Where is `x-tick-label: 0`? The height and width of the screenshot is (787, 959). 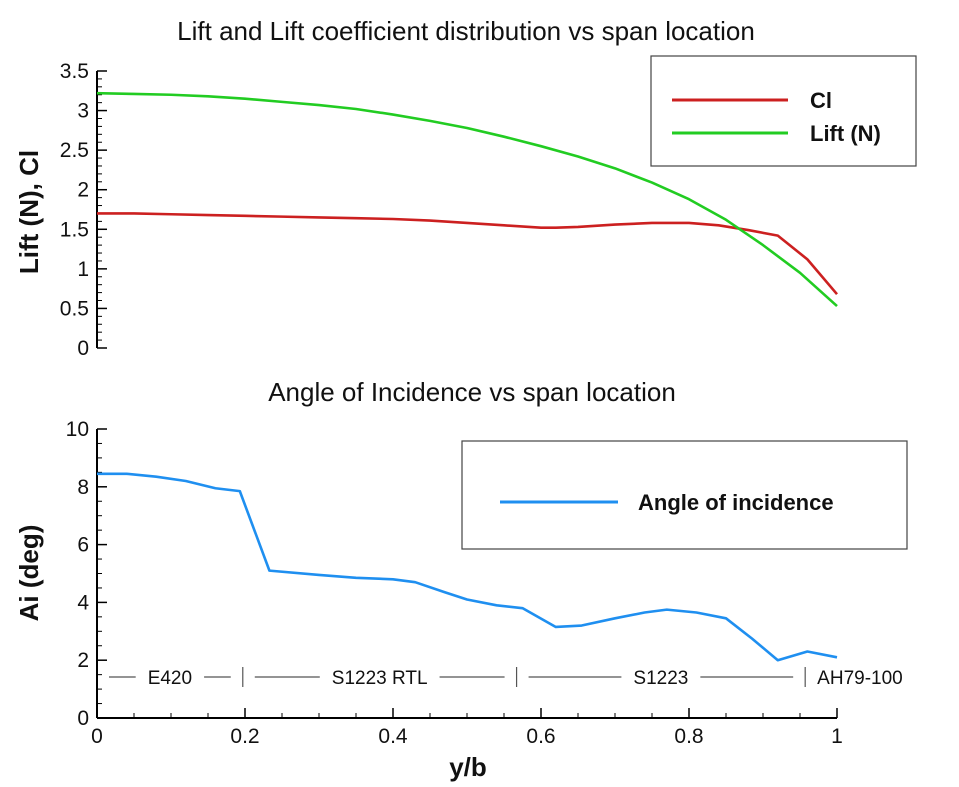 x-tick-label: 0 is located at coordinates (97, 736).